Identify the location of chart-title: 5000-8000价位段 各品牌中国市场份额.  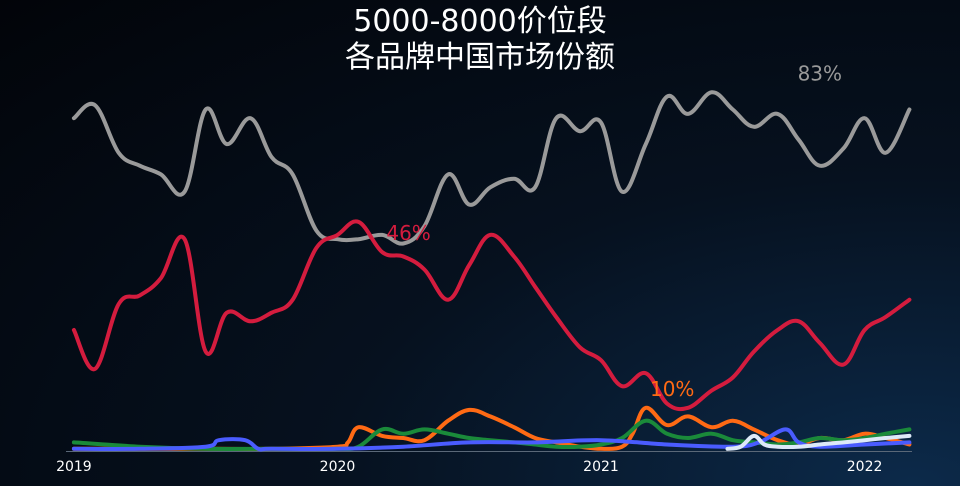
(480, 40).